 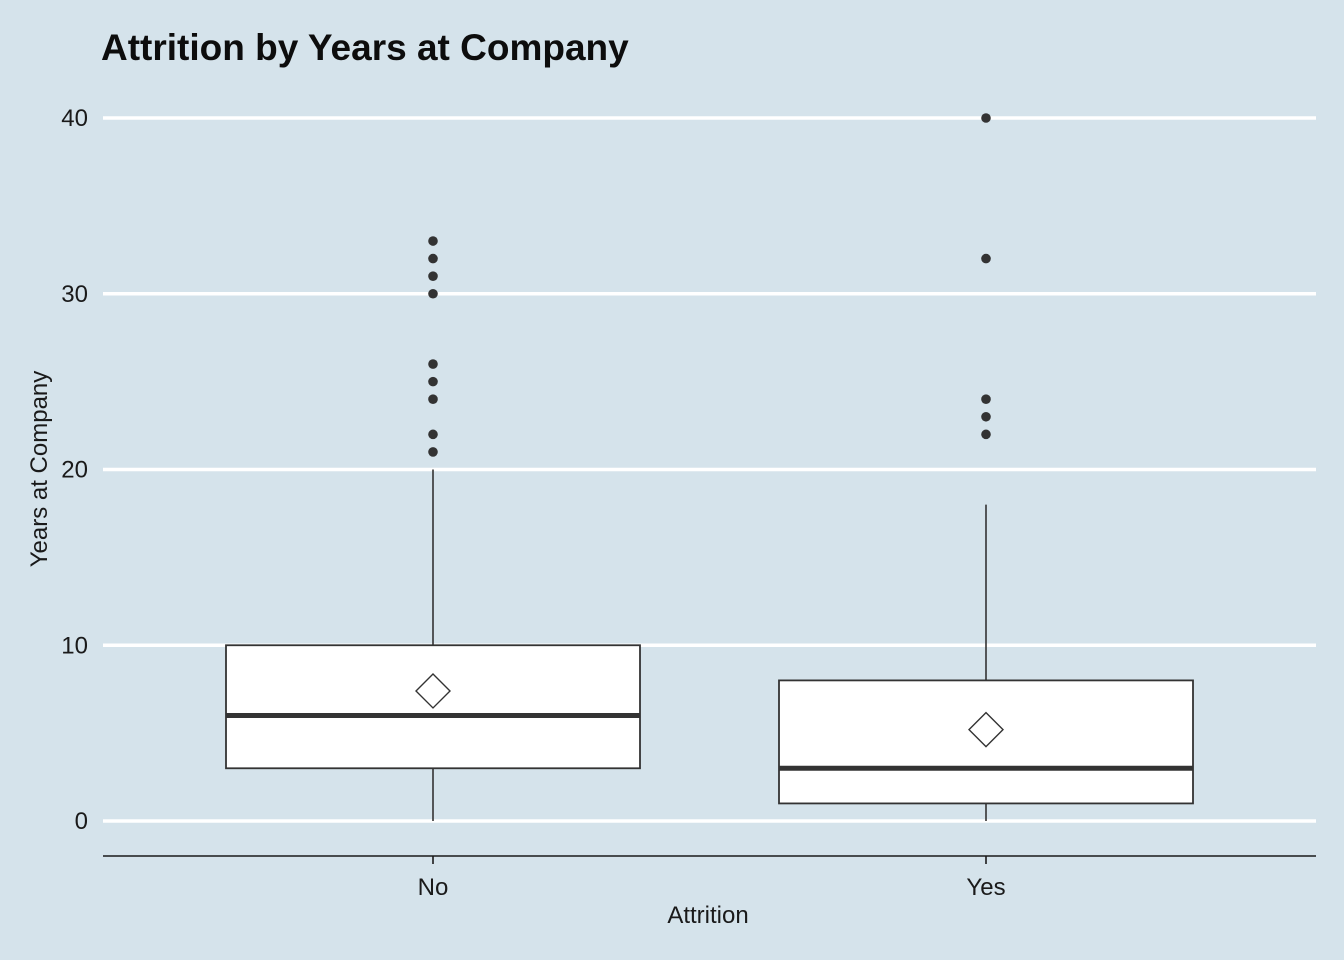 What do you see at coordinates (39, 469) in the screenshot?
I see `y-axis-label: Years at Company` at bounding box center [39, 469].